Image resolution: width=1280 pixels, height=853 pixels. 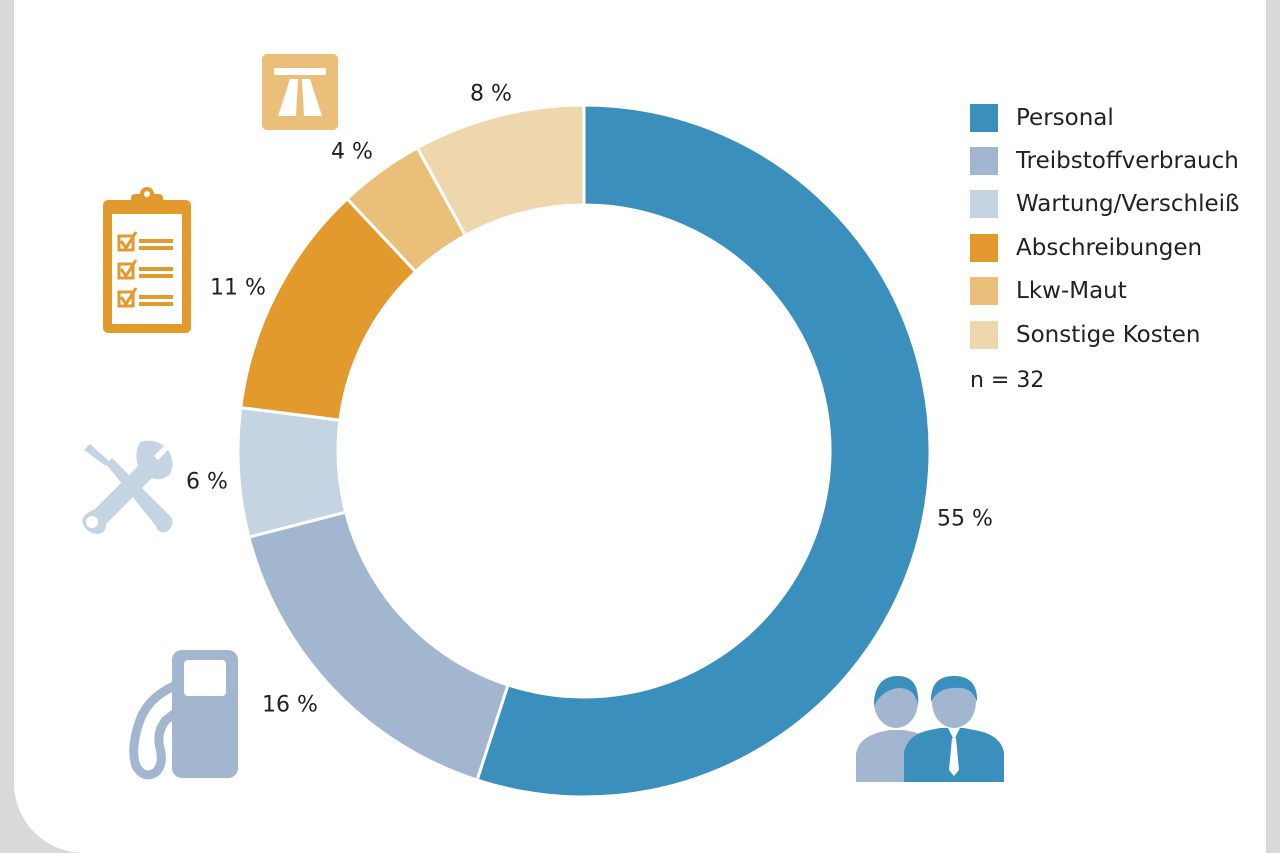 What do you see at coordinates (500, 170) in the screenshot?
I see `slice-sonstige` at bounding box center [500, 170].